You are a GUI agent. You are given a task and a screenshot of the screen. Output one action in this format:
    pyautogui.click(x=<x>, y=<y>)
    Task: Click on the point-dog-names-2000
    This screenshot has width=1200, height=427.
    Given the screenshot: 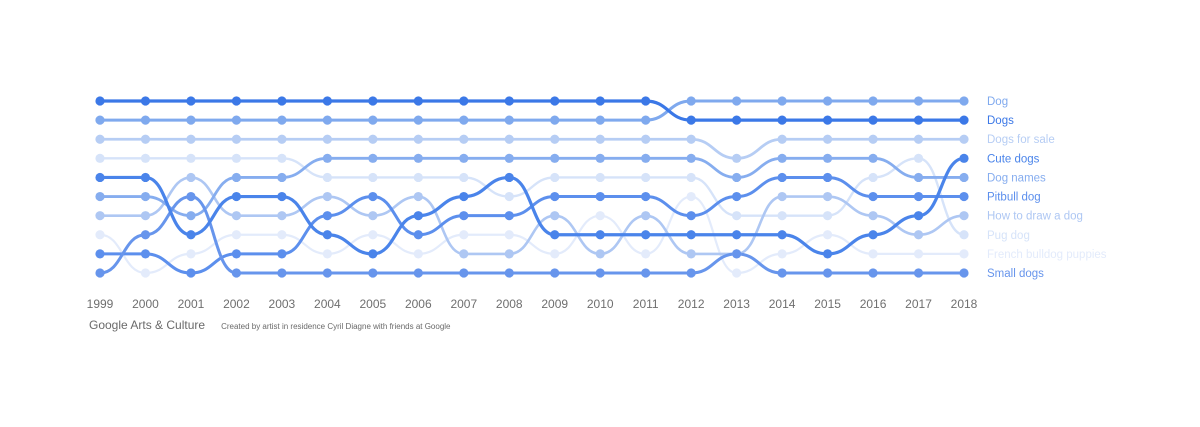 What is the action you would take?
    pyautogui.click(x=145, y=196)
    